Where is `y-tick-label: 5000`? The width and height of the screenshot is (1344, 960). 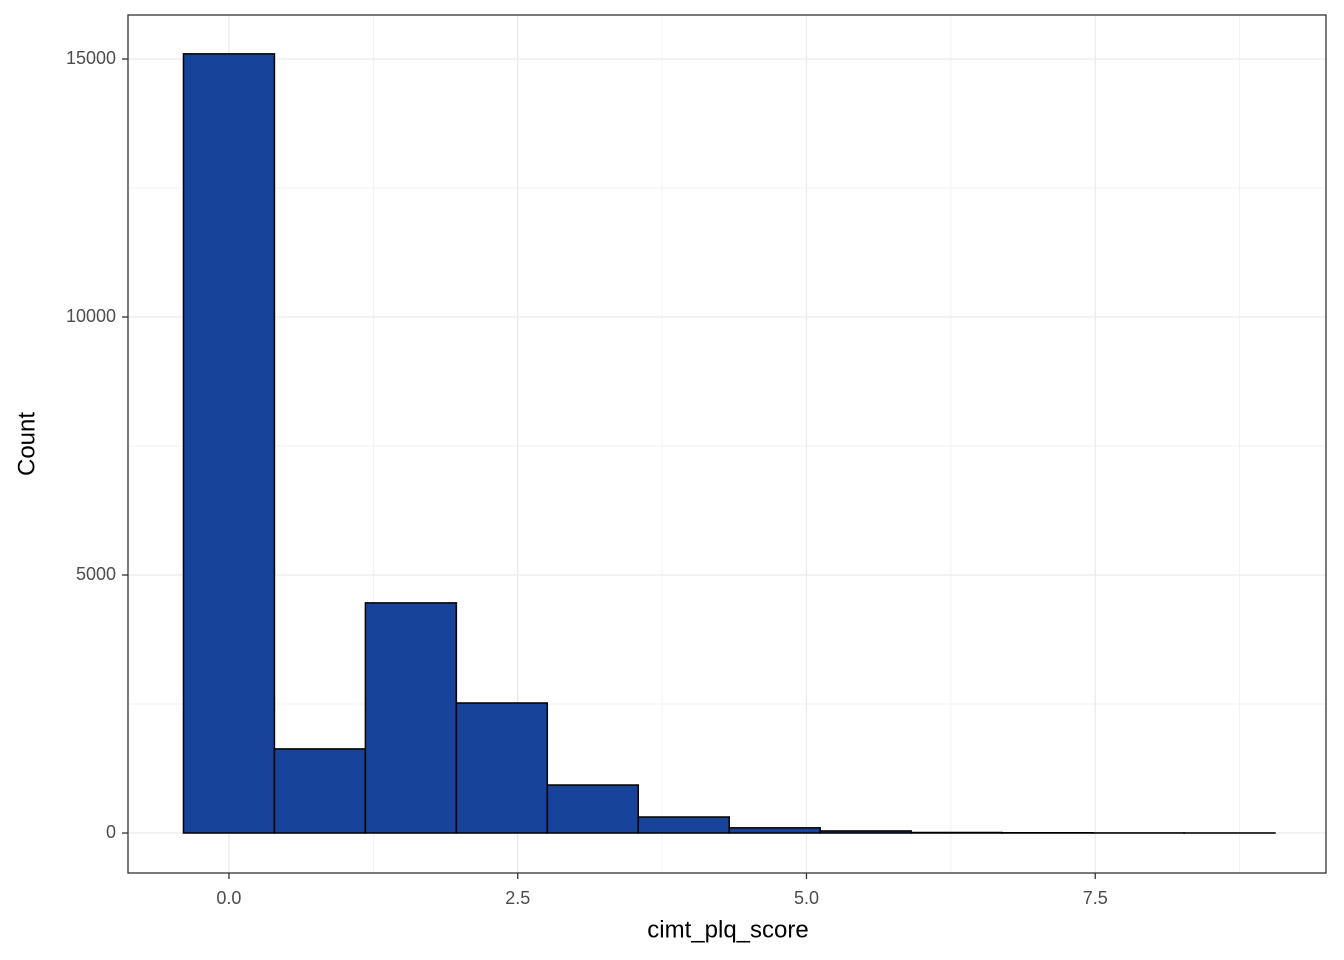
y-tick-label: 5000 is located at coordinates (96, 574).